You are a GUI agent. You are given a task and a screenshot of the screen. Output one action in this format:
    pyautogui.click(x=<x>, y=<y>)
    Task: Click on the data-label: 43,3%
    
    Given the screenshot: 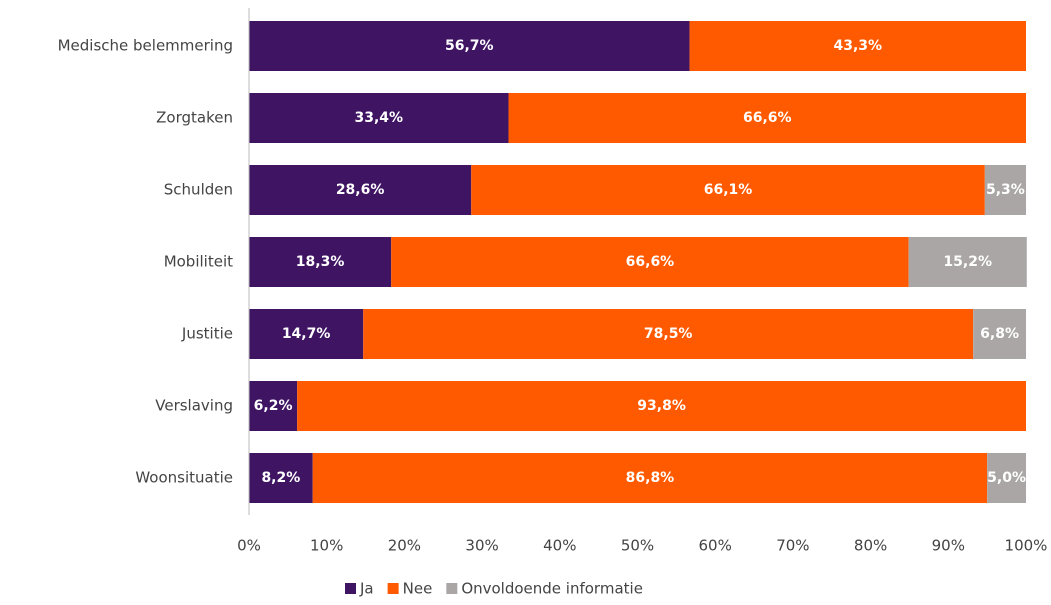 What is the action you would take?
    pyautogui.click(x=857, y=46)
    